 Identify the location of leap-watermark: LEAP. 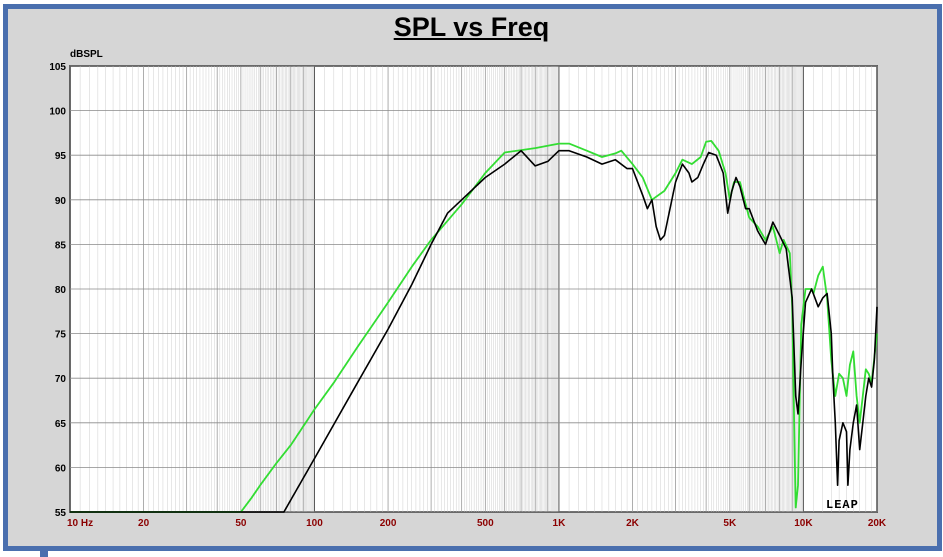
(842, 505).